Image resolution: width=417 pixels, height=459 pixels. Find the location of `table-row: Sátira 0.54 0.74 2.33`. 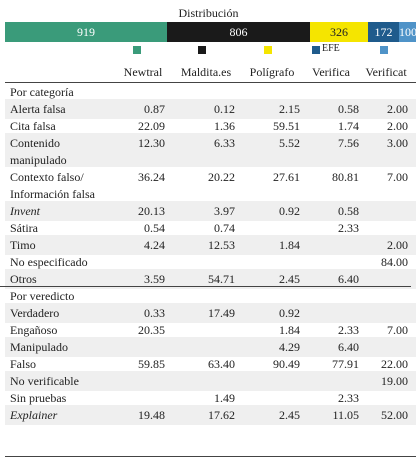

table-row: Sátira 0.54 0.74 2.33 is located at coordinates (210, 228).